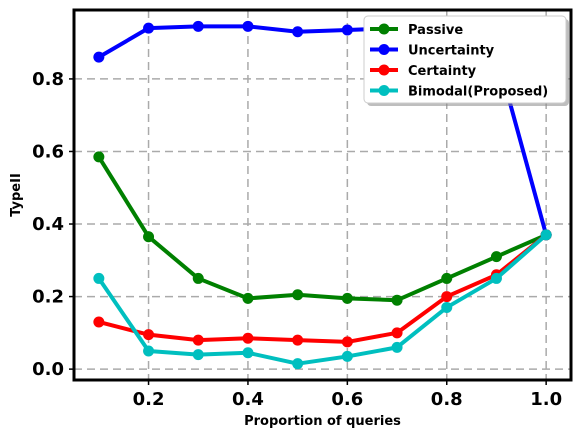 Image resolution: width=579 pixels, height=437 pixels. What do you see at coordinates (149, 399) in the screenshot?
I see `x-tick-label: 0.2` at bounding box center [149, 399].